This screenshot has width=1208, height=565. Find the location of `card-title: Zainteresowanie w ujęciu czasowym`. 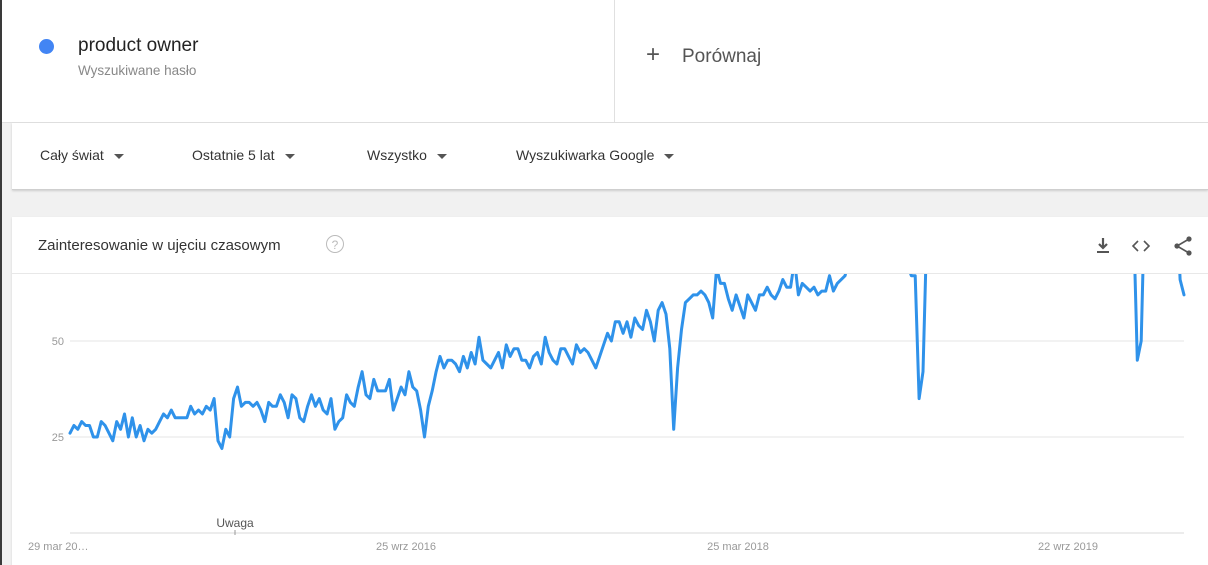

card-title: Zainteresowanie w ujęciu czasowym is located at coordinates (159, 245).